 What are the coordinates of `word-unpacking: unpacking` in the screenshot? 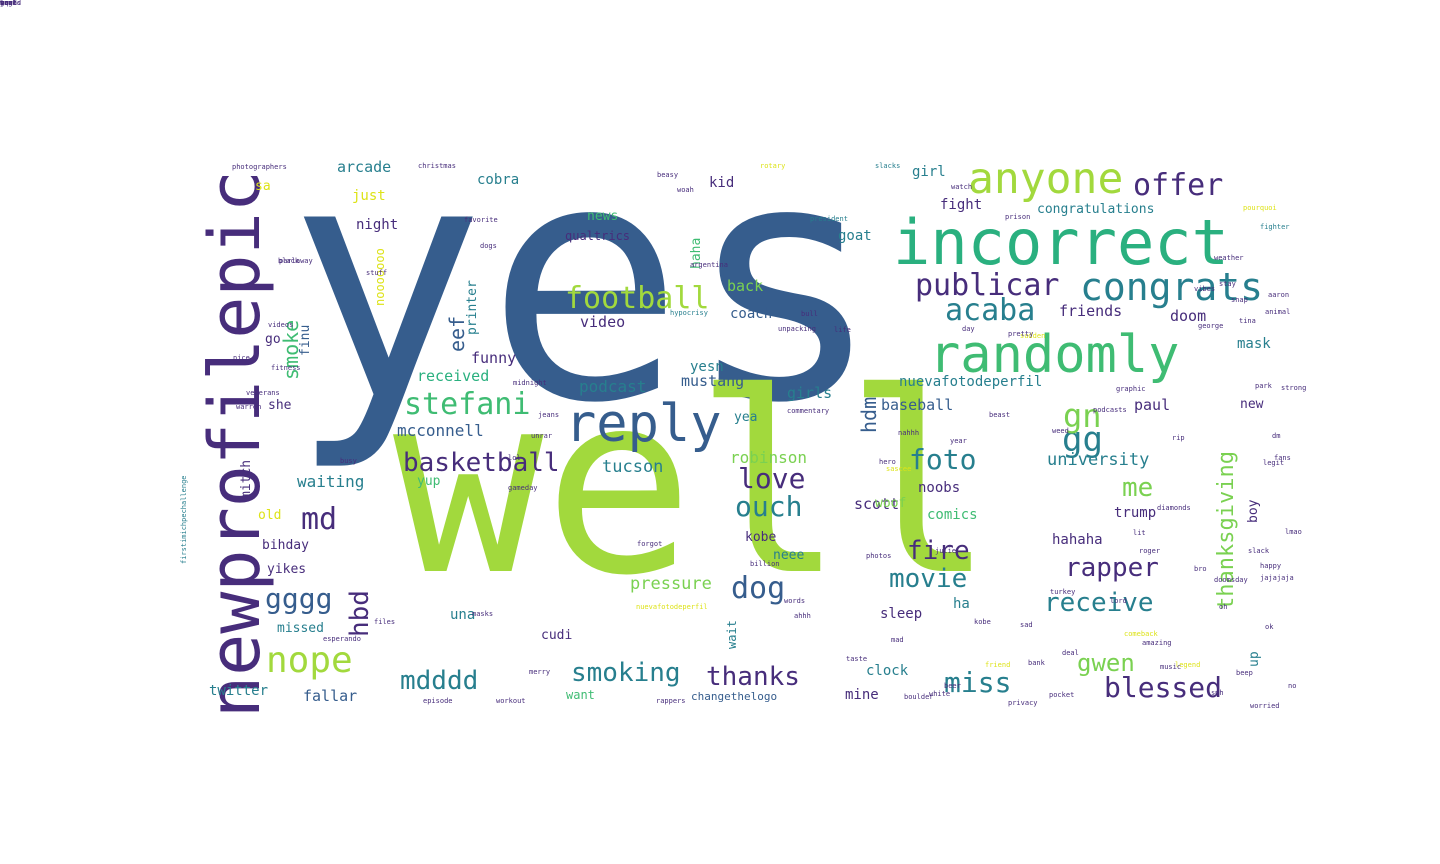 It's located at (797, 329).